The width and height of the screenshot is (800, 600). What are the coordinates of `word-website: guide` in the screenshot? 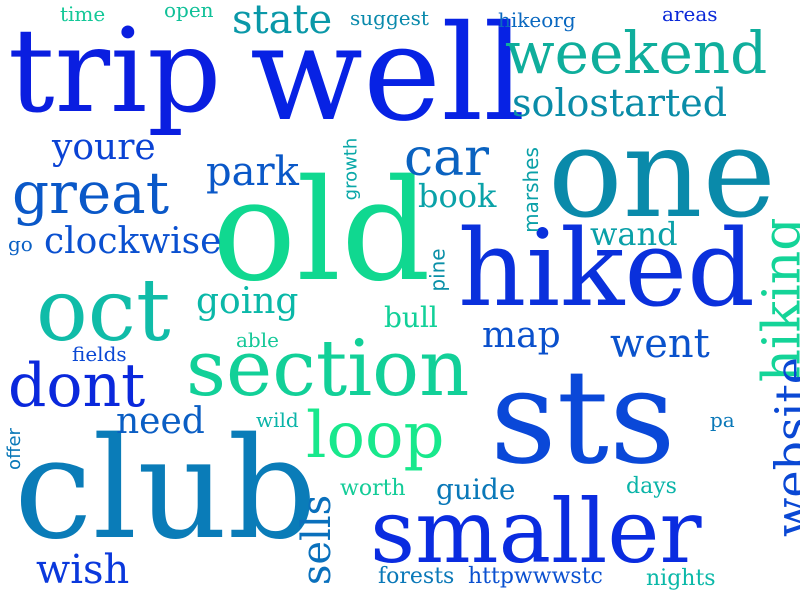 It's located at (476, 489).